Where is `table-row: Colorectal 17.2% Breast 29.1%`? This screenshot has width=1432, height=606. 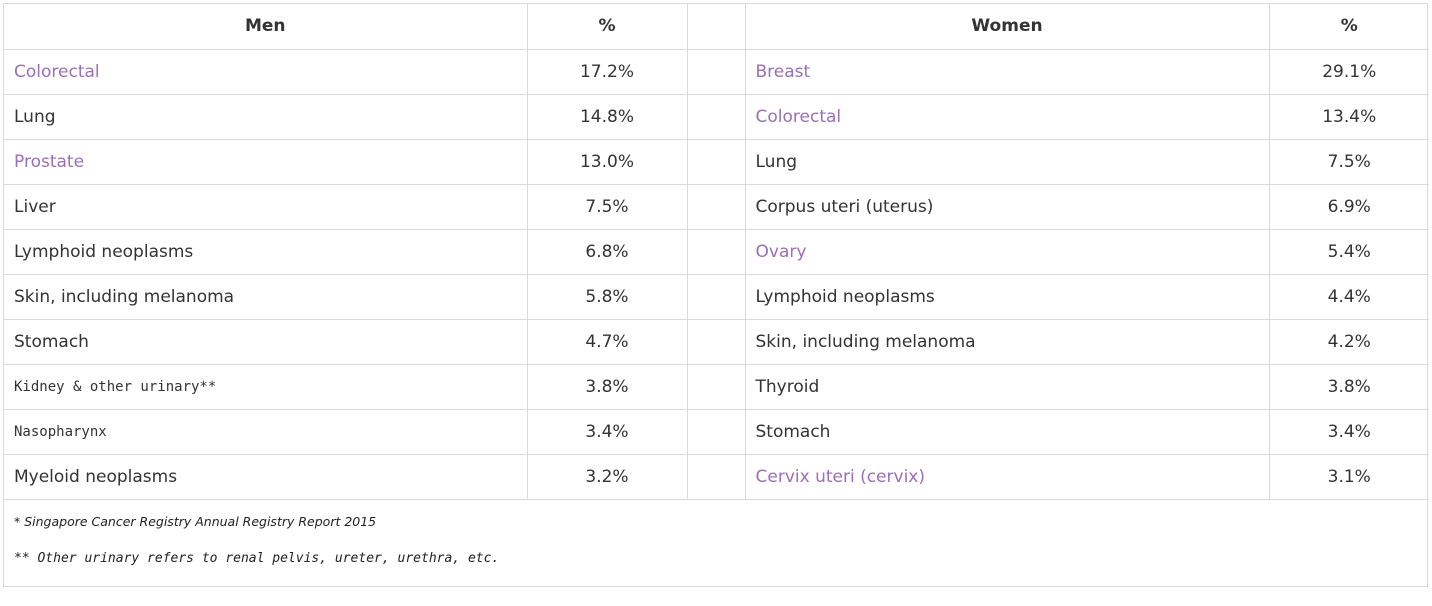 table-row: Colorectal 17.2% Breast 29.1% is located at coordinates (716, 71).